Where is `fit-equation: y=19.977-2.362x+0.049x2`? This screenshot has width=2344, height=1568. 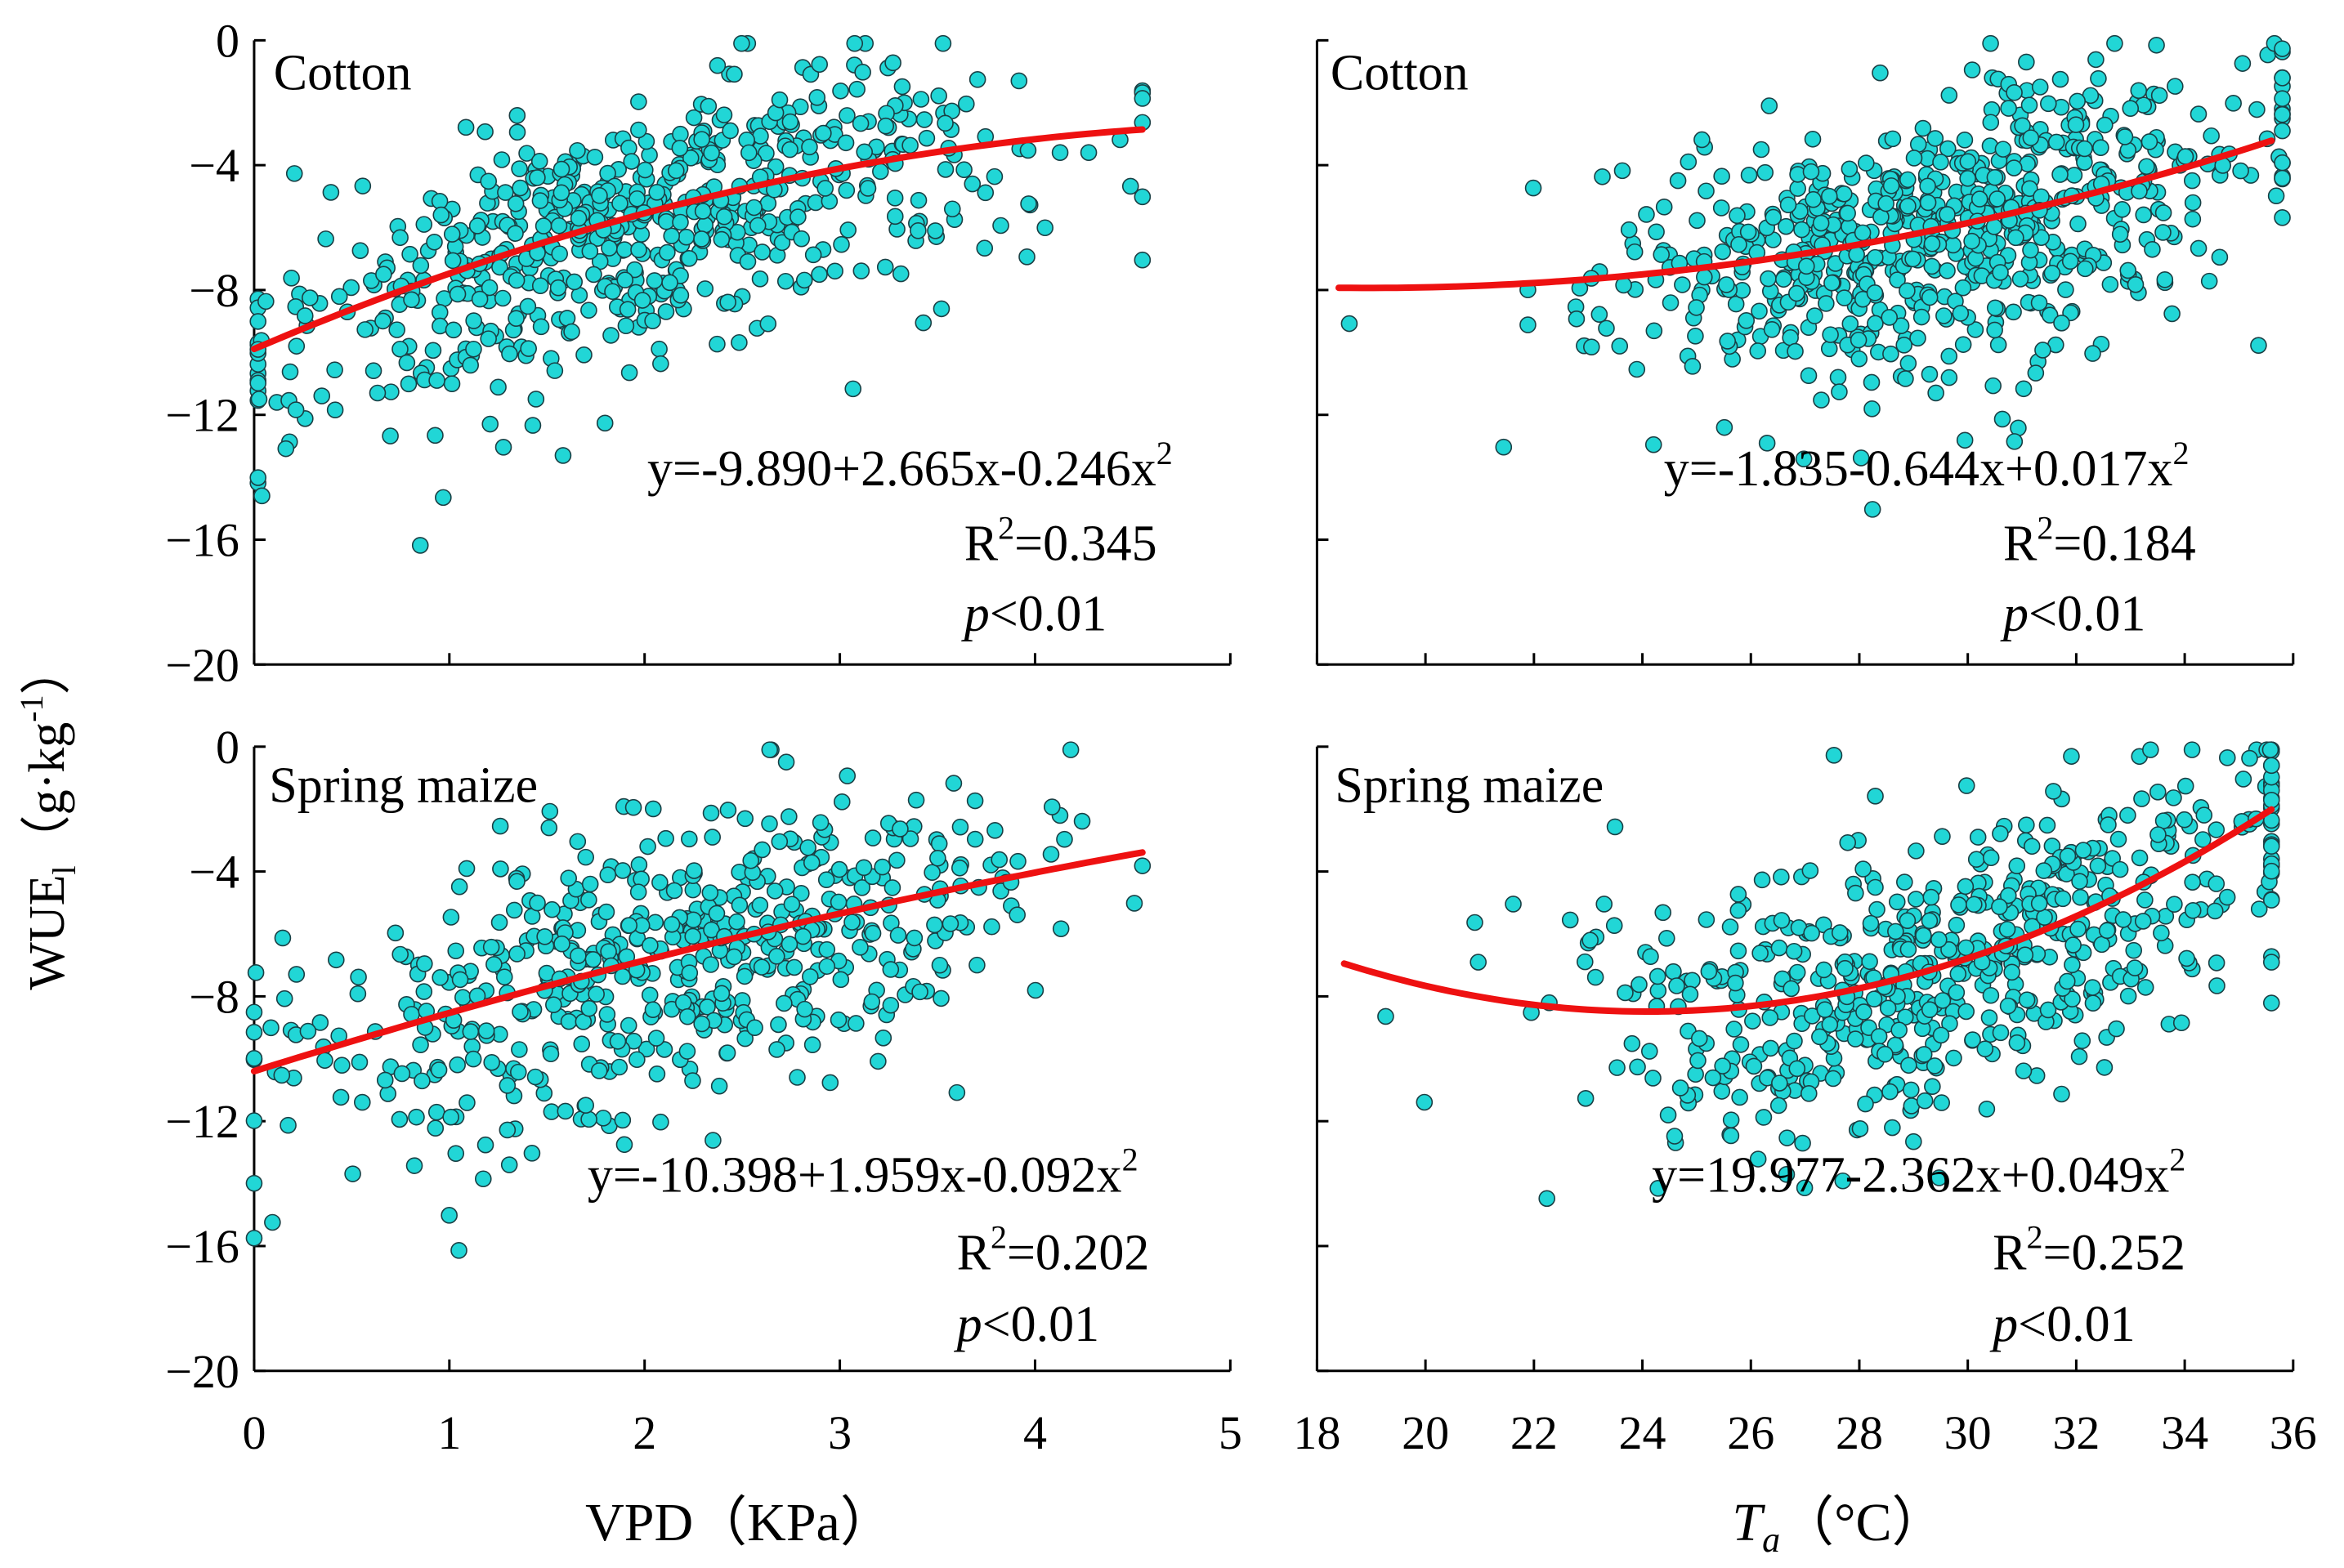 fit-equation: y=19.977-2.362x+0.049x2 is located at coordinates (1919, 1172).